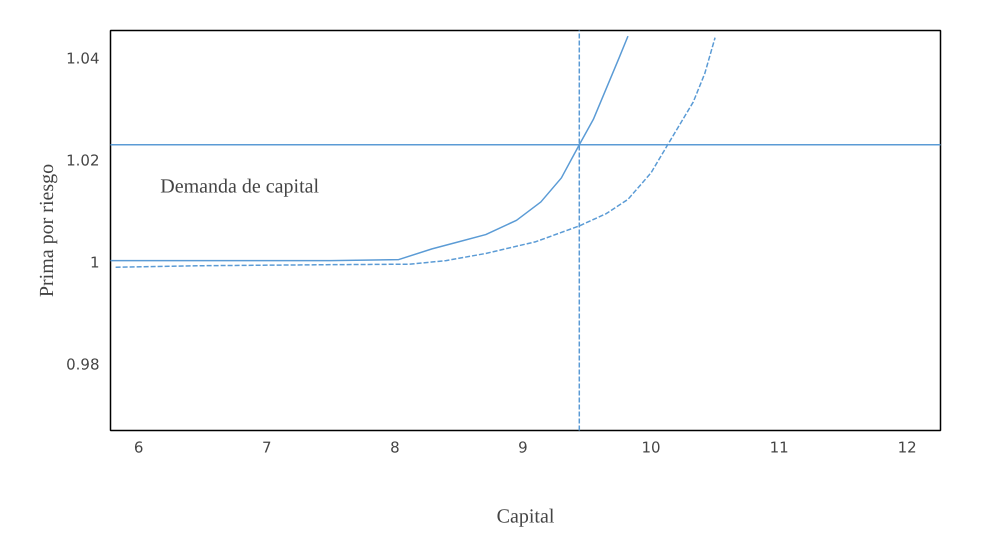 This screenshot has width=986, height=539. What do you see at coordinates (779, 447) in the screenshot?
I see `x-tick-label: 11` at bounding box center [779, 447].